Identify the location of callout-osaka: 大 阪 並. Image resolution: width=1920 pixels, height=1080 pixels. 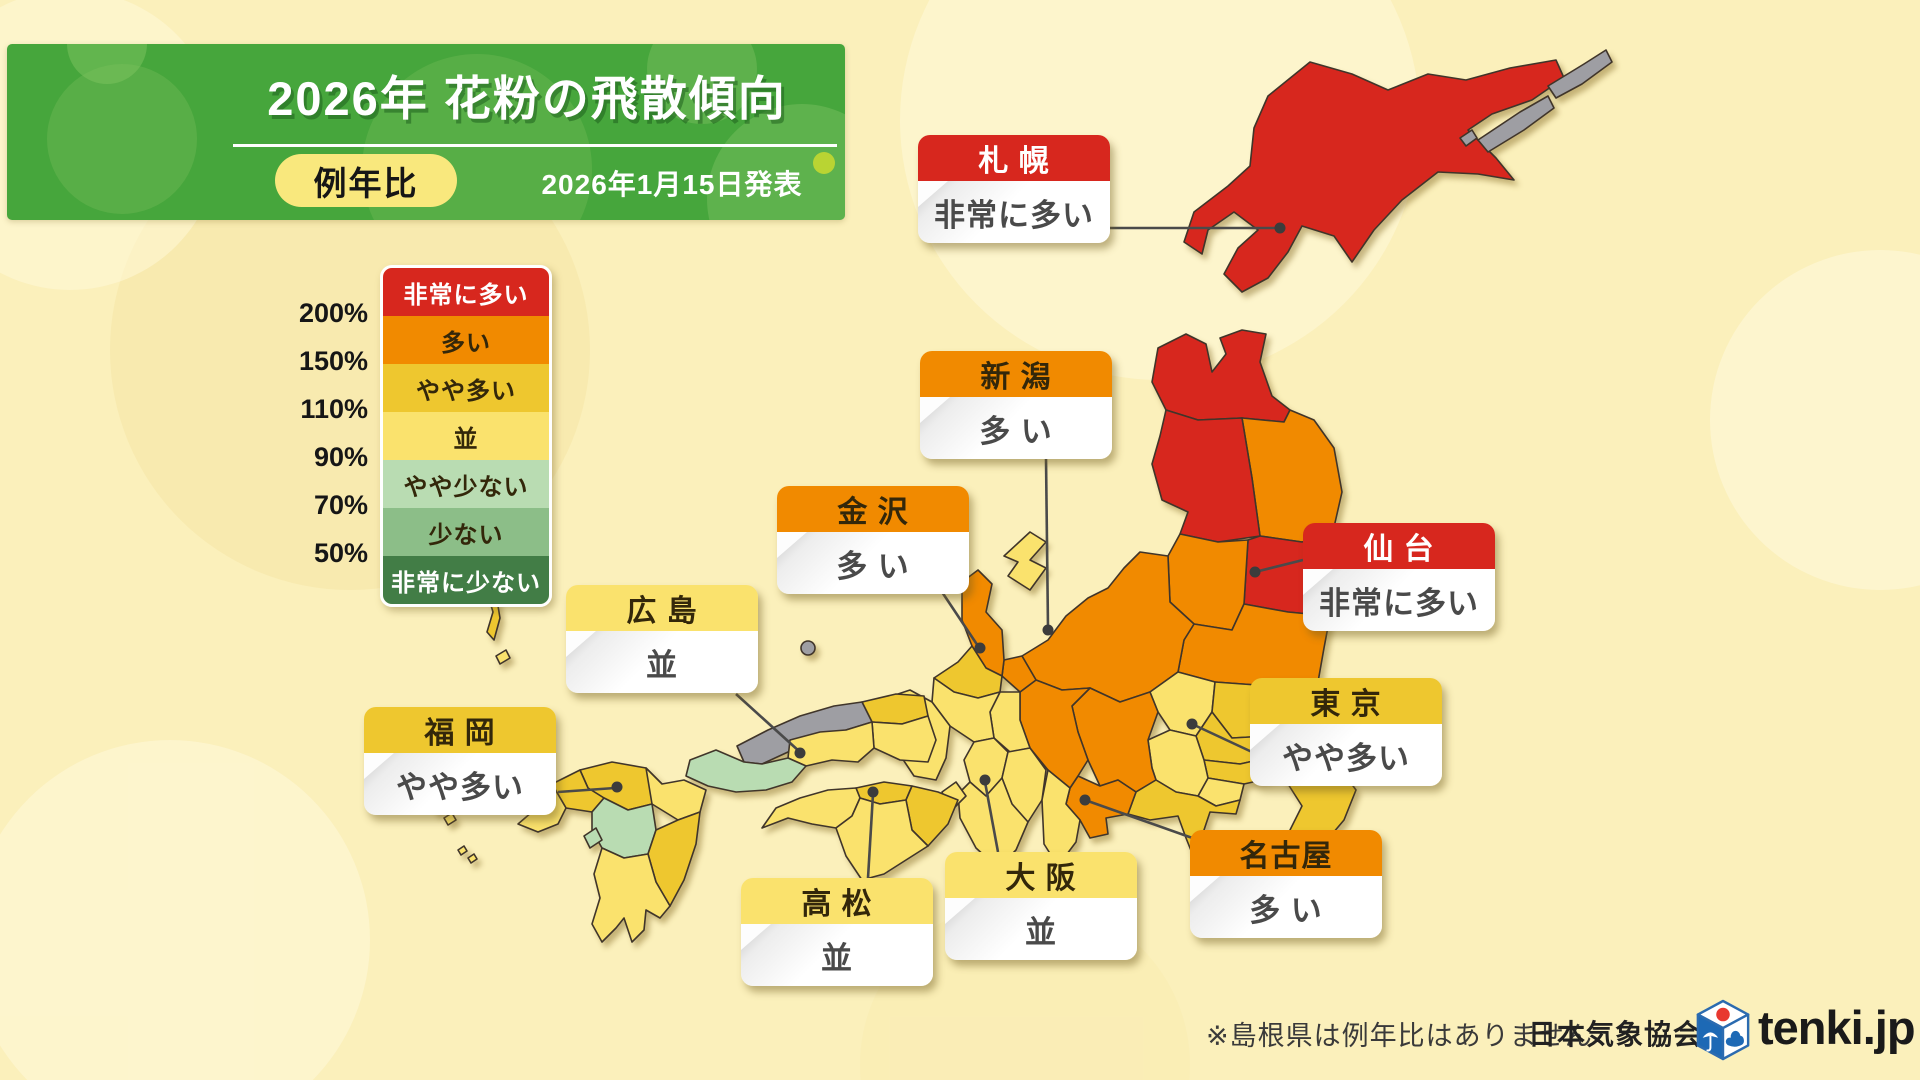
(1041, 906).